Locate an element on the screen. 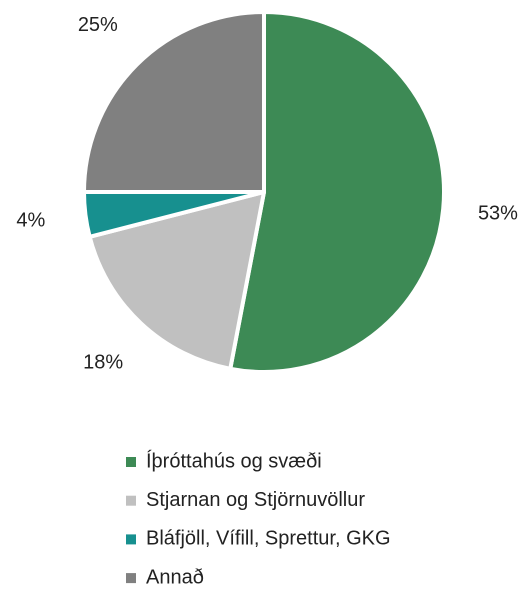 The width and height of the screenshot is (529, 608). legend-label: Íþróttahús og svæði is located at coordinates (234, 460).